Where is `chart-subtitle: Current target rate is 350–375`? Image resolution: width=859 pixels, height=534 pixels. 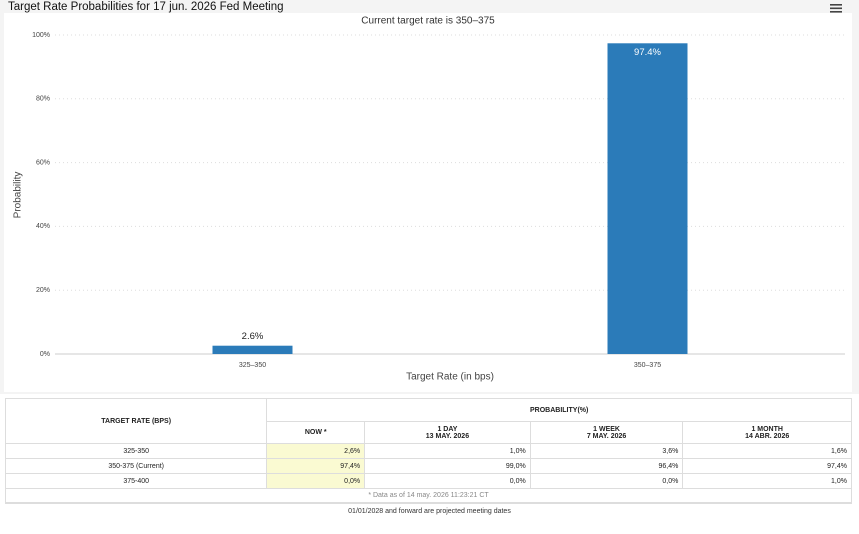
chart-subtitle: Current target rate is 350–375 is located at coordinates (428, 21).